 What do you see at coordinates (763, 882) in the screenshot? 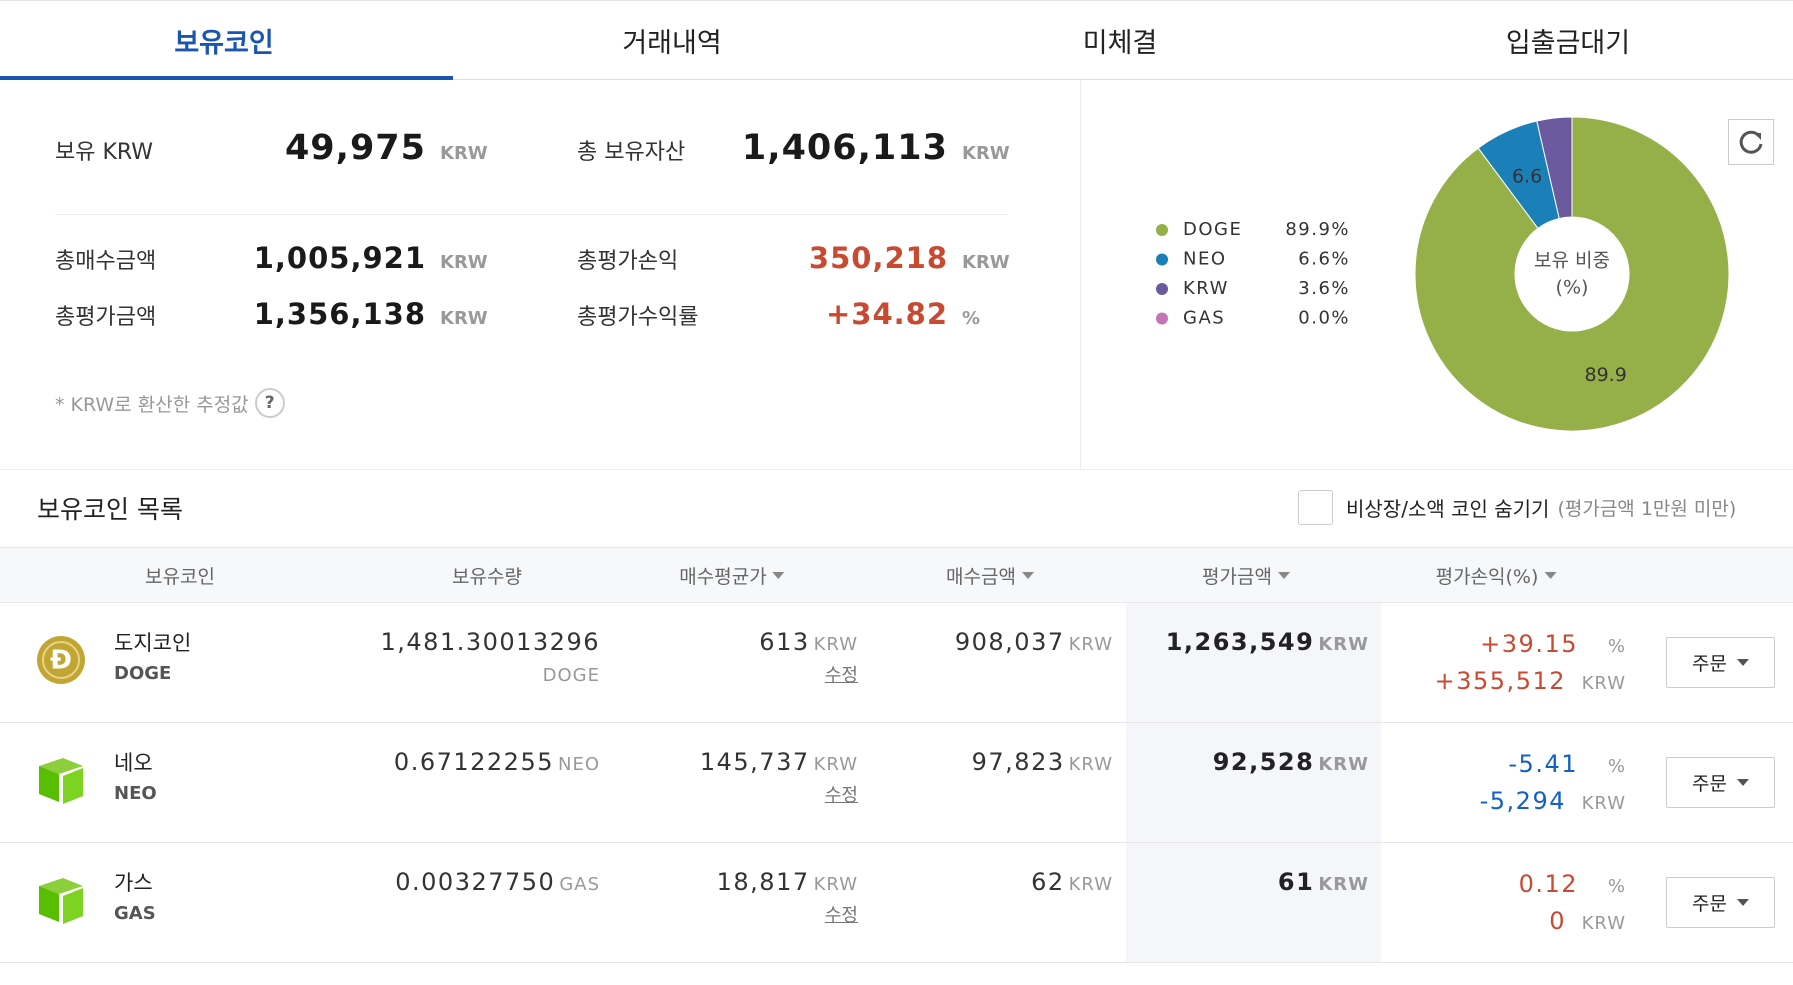
I see `avg-price: 18,817` at bounding box center [763, 882].